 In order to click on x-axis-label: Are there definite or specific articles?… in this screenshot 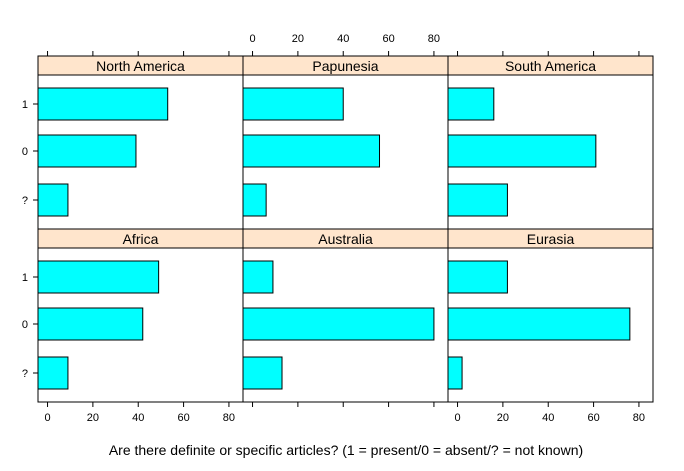, I will do `click(346, 450)`.